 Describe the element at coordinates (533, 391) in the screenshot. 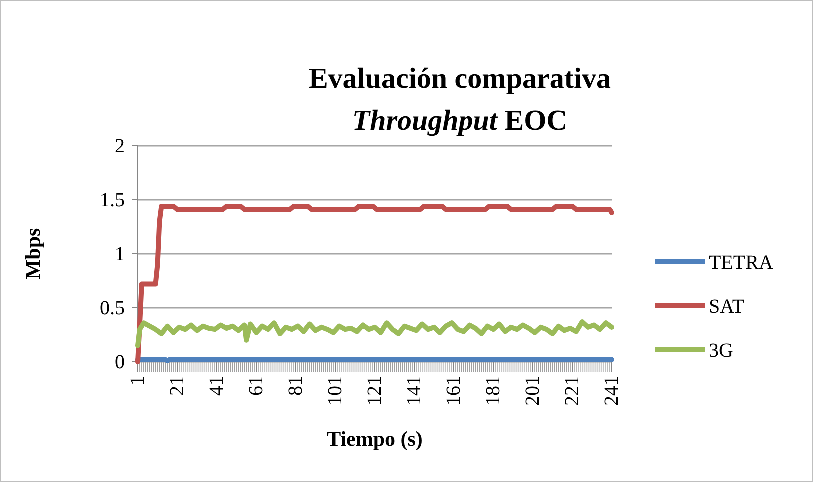

I see `x-tick-label: 201` at that location.